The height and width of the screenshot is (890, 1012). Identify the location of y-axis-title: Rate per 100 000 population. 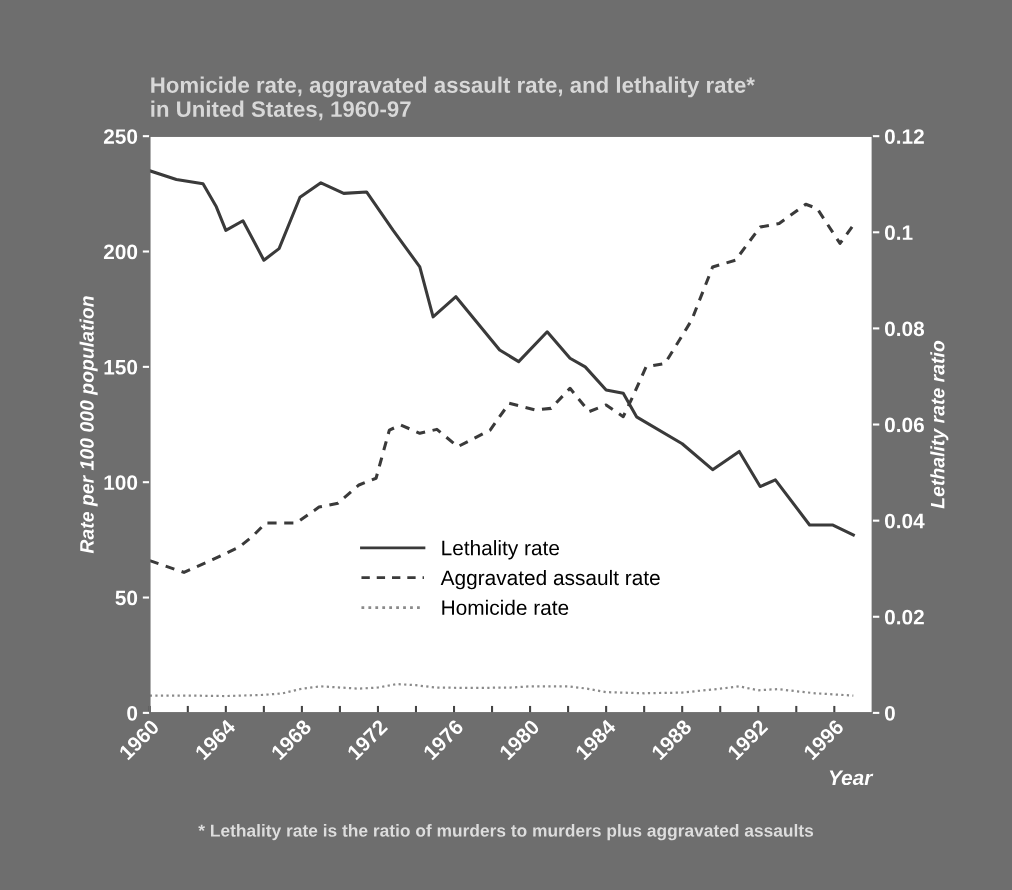
(88, 425).